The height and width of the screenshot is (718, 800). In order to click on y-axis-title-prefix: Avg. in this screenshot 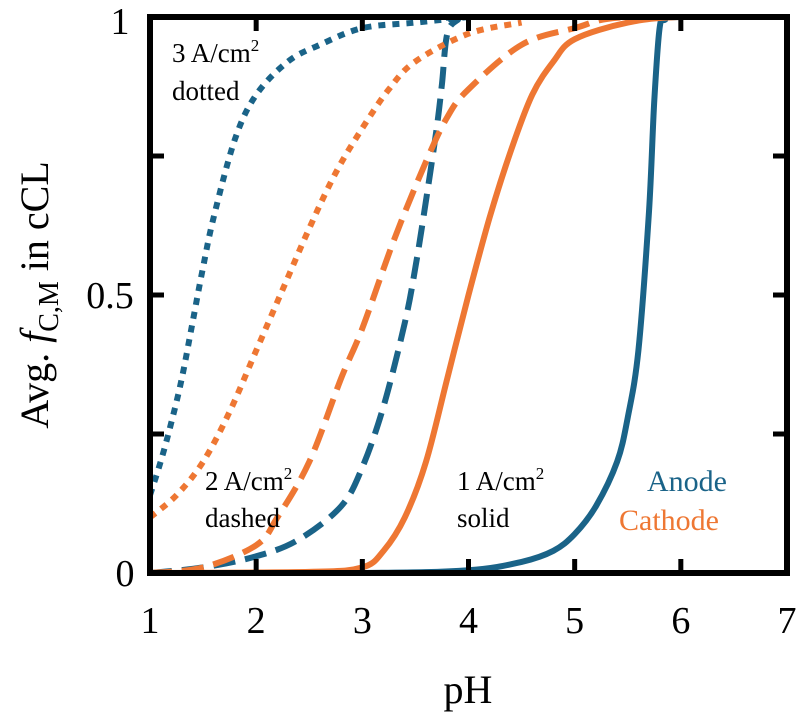, I will do `click(34, 386)`.